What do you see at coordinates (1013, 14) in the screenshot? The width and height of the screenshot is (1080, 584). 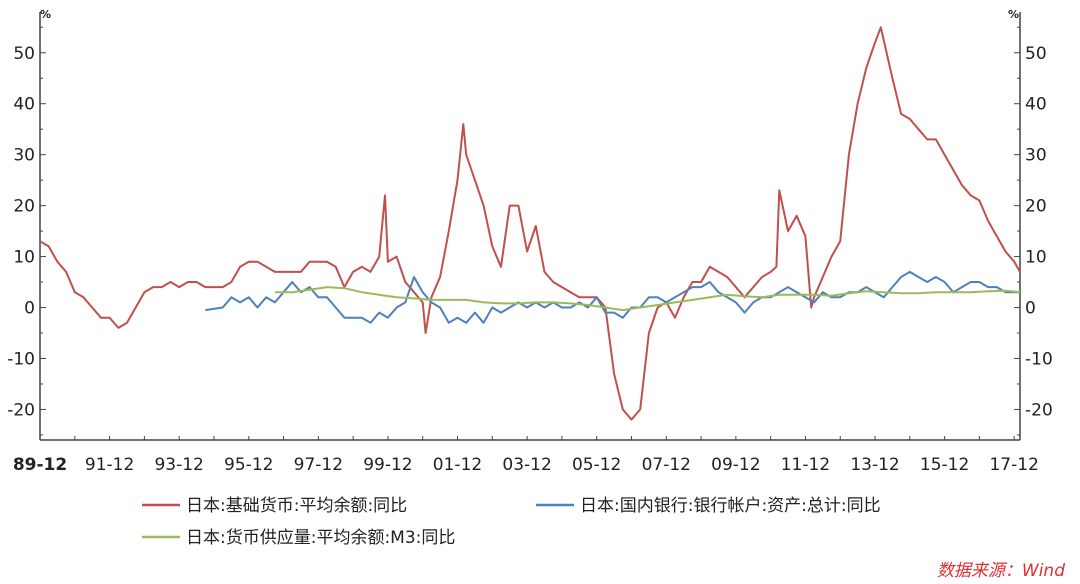 I see `y-unit-right: %` at bounding box center [1013, 14].